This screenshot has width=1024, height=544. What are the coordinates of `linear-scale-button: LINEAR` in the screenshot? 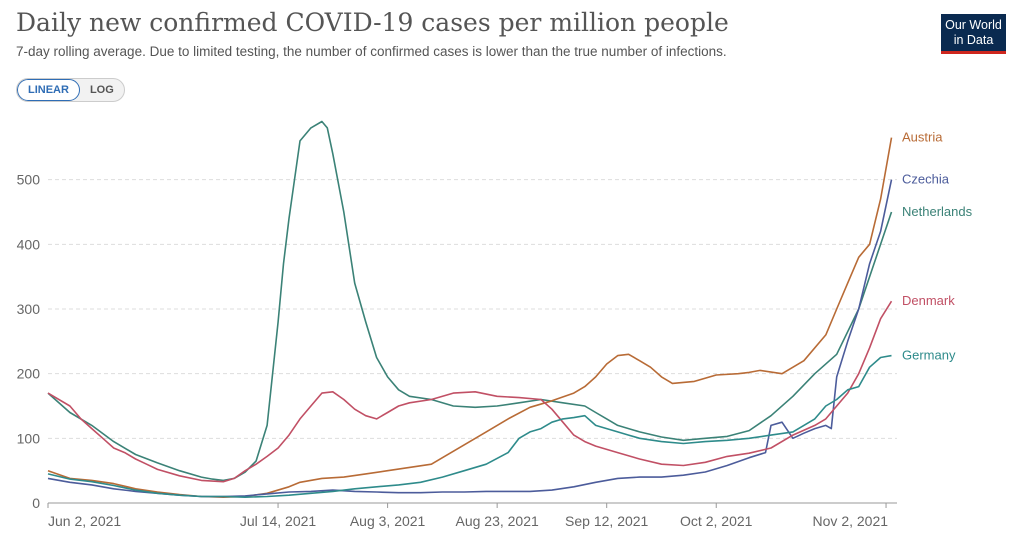 It's located at (48, 90).